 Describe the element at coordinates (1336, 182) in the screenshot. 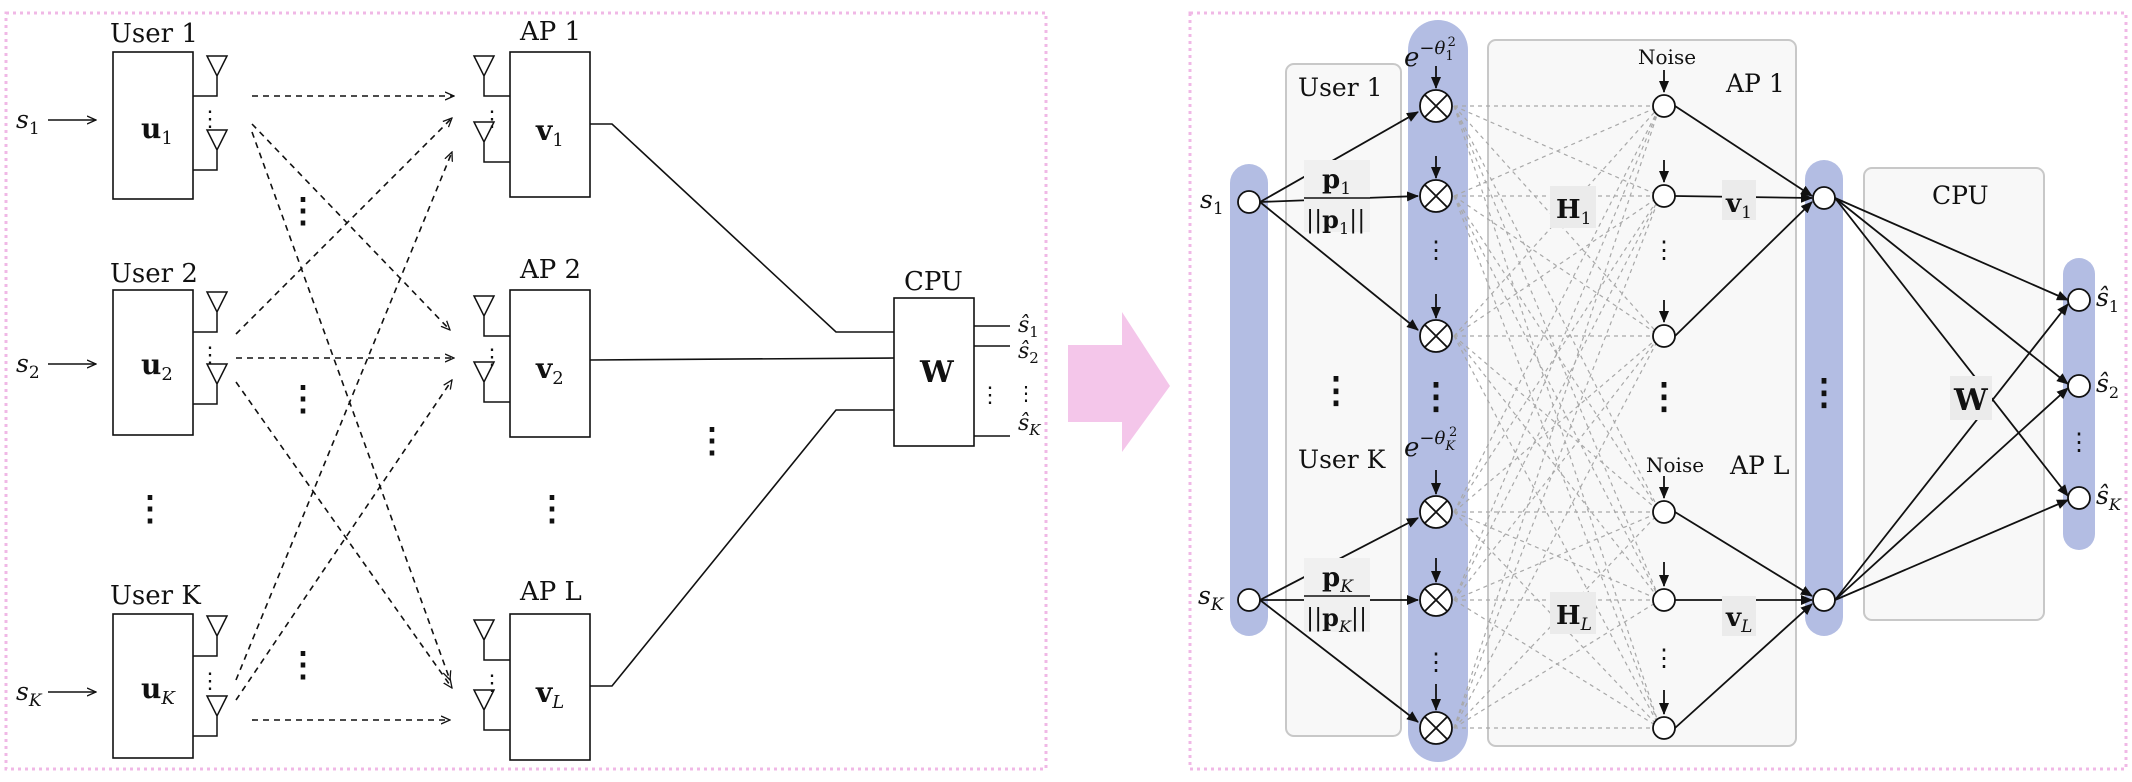

I see `norm-1-numerator: p1` at that location.